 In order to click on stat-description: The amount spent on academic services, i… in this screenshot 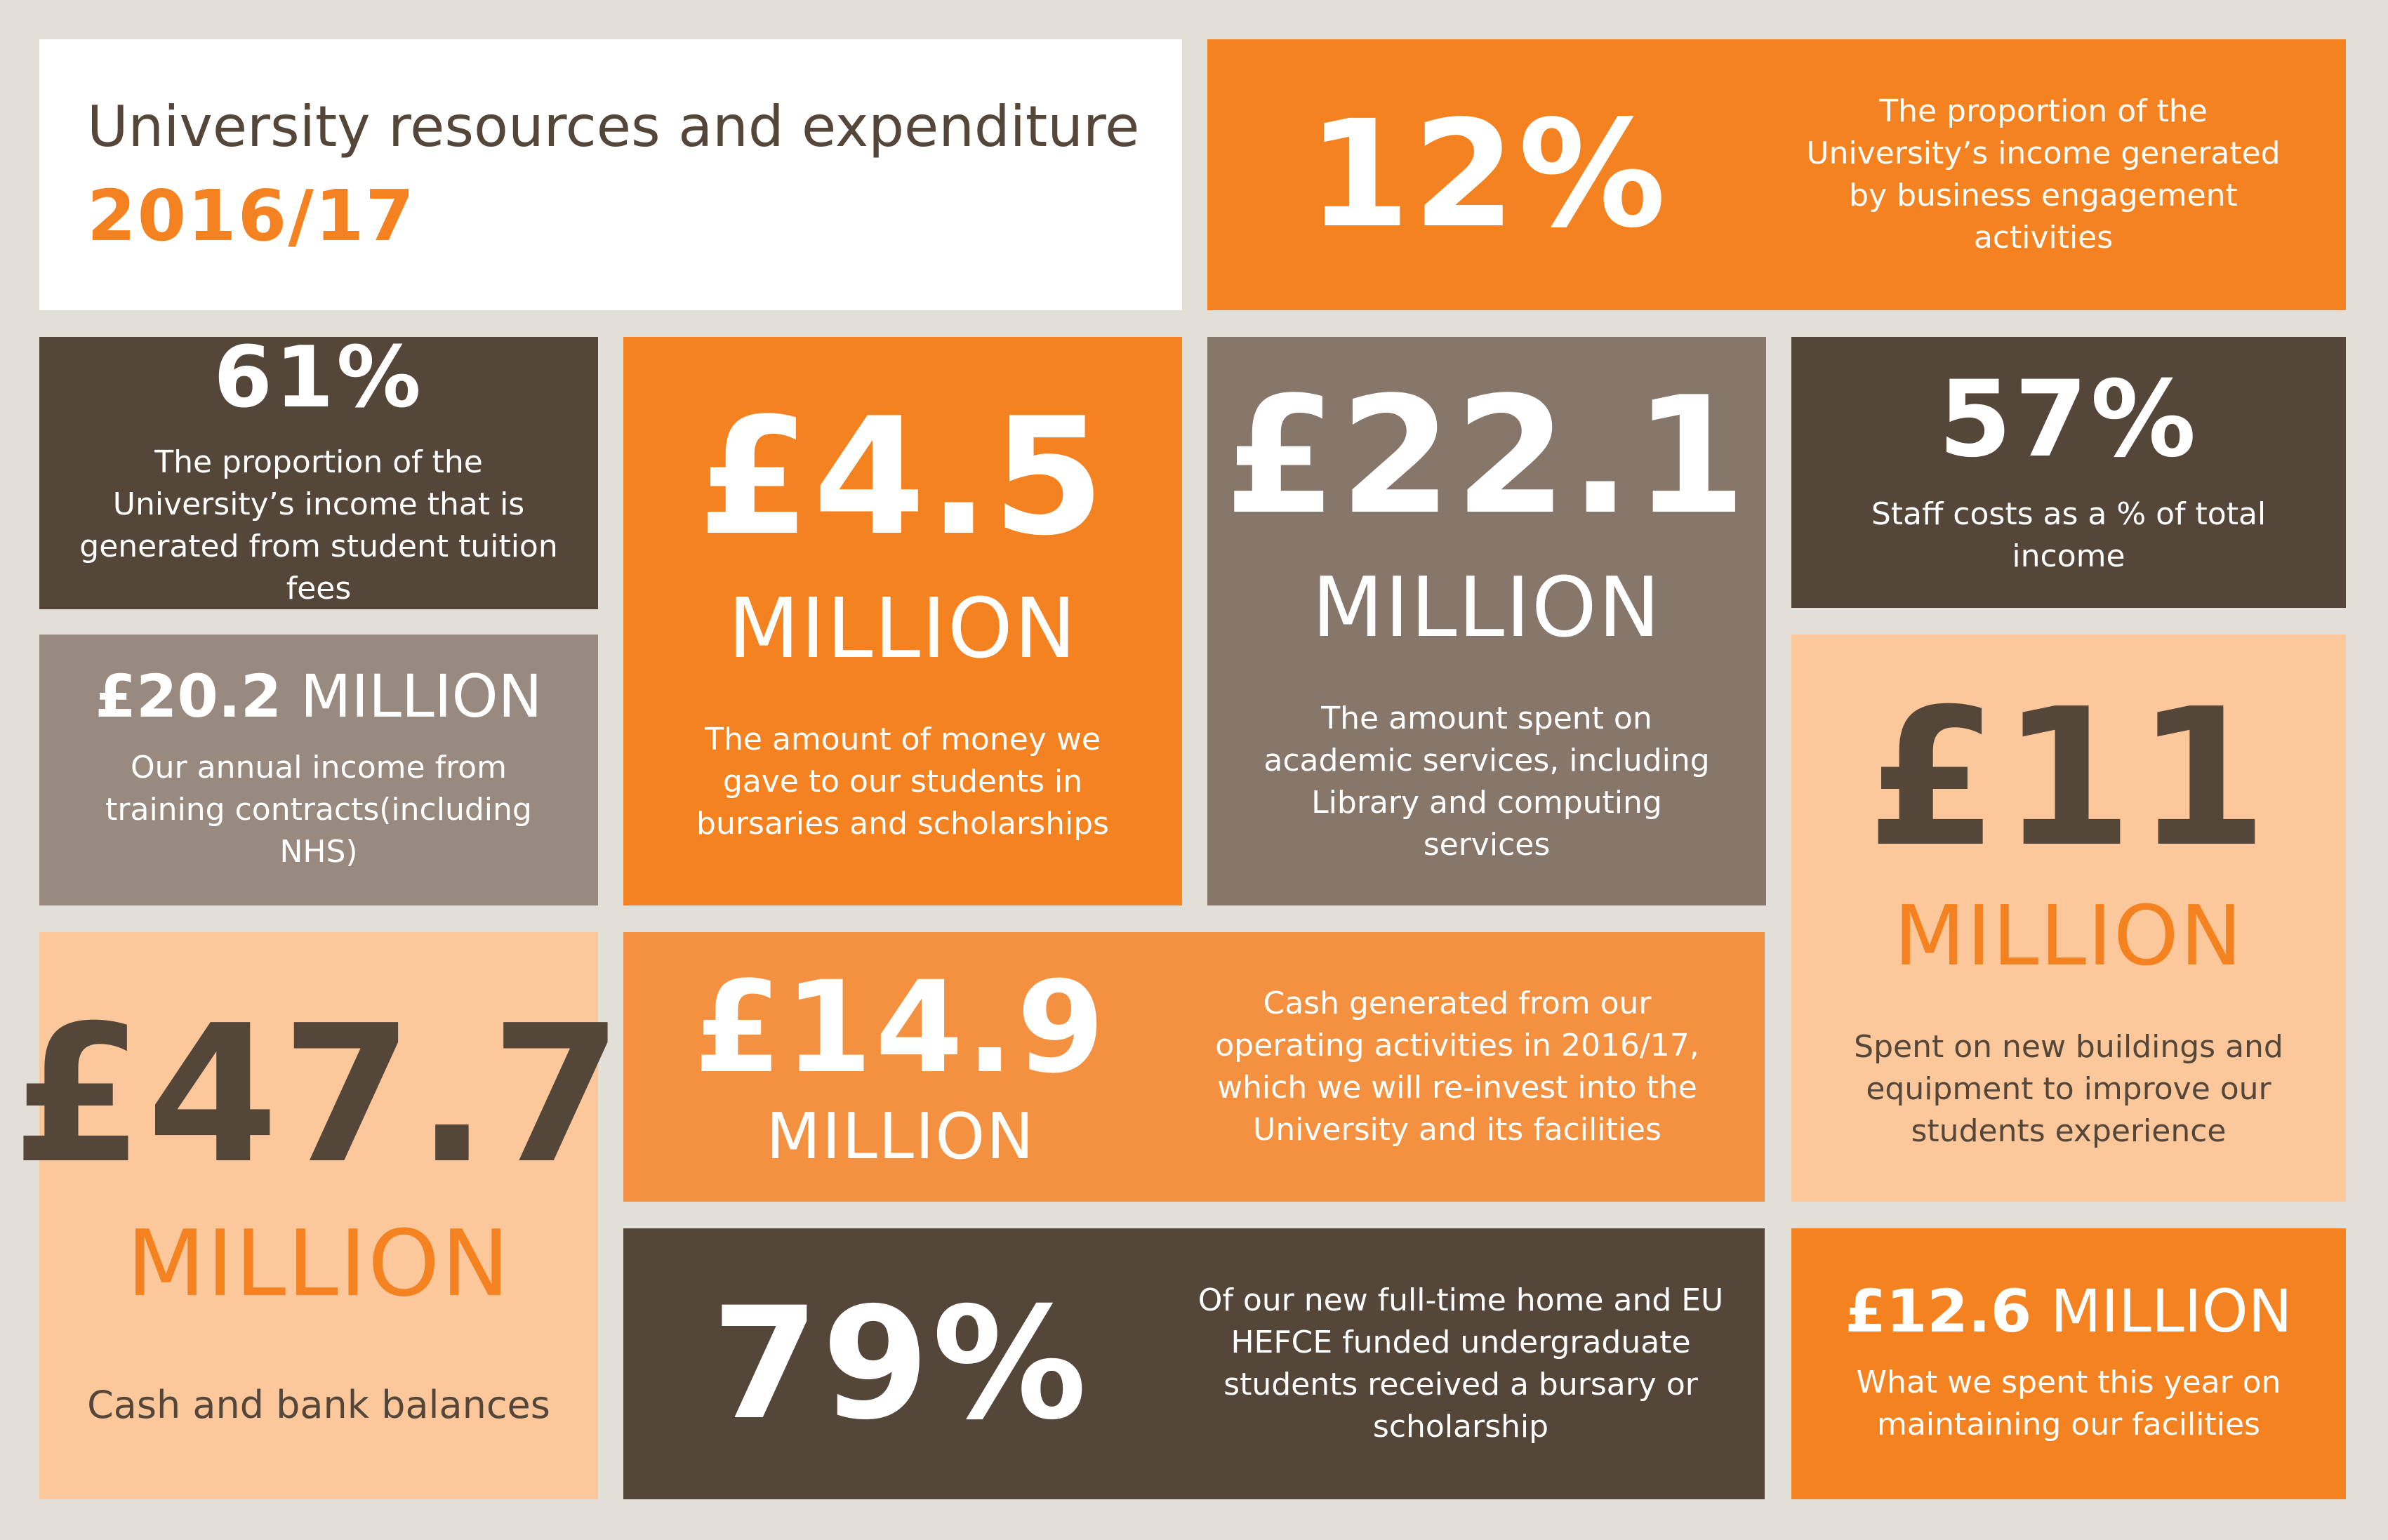, I will do `click(1486, 782)`.